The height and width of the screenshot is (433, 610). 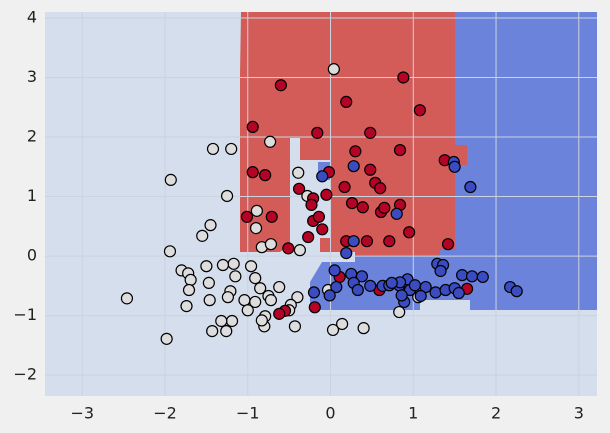 I want to click on x-tick-label: −2, so click(x=165, y=413).